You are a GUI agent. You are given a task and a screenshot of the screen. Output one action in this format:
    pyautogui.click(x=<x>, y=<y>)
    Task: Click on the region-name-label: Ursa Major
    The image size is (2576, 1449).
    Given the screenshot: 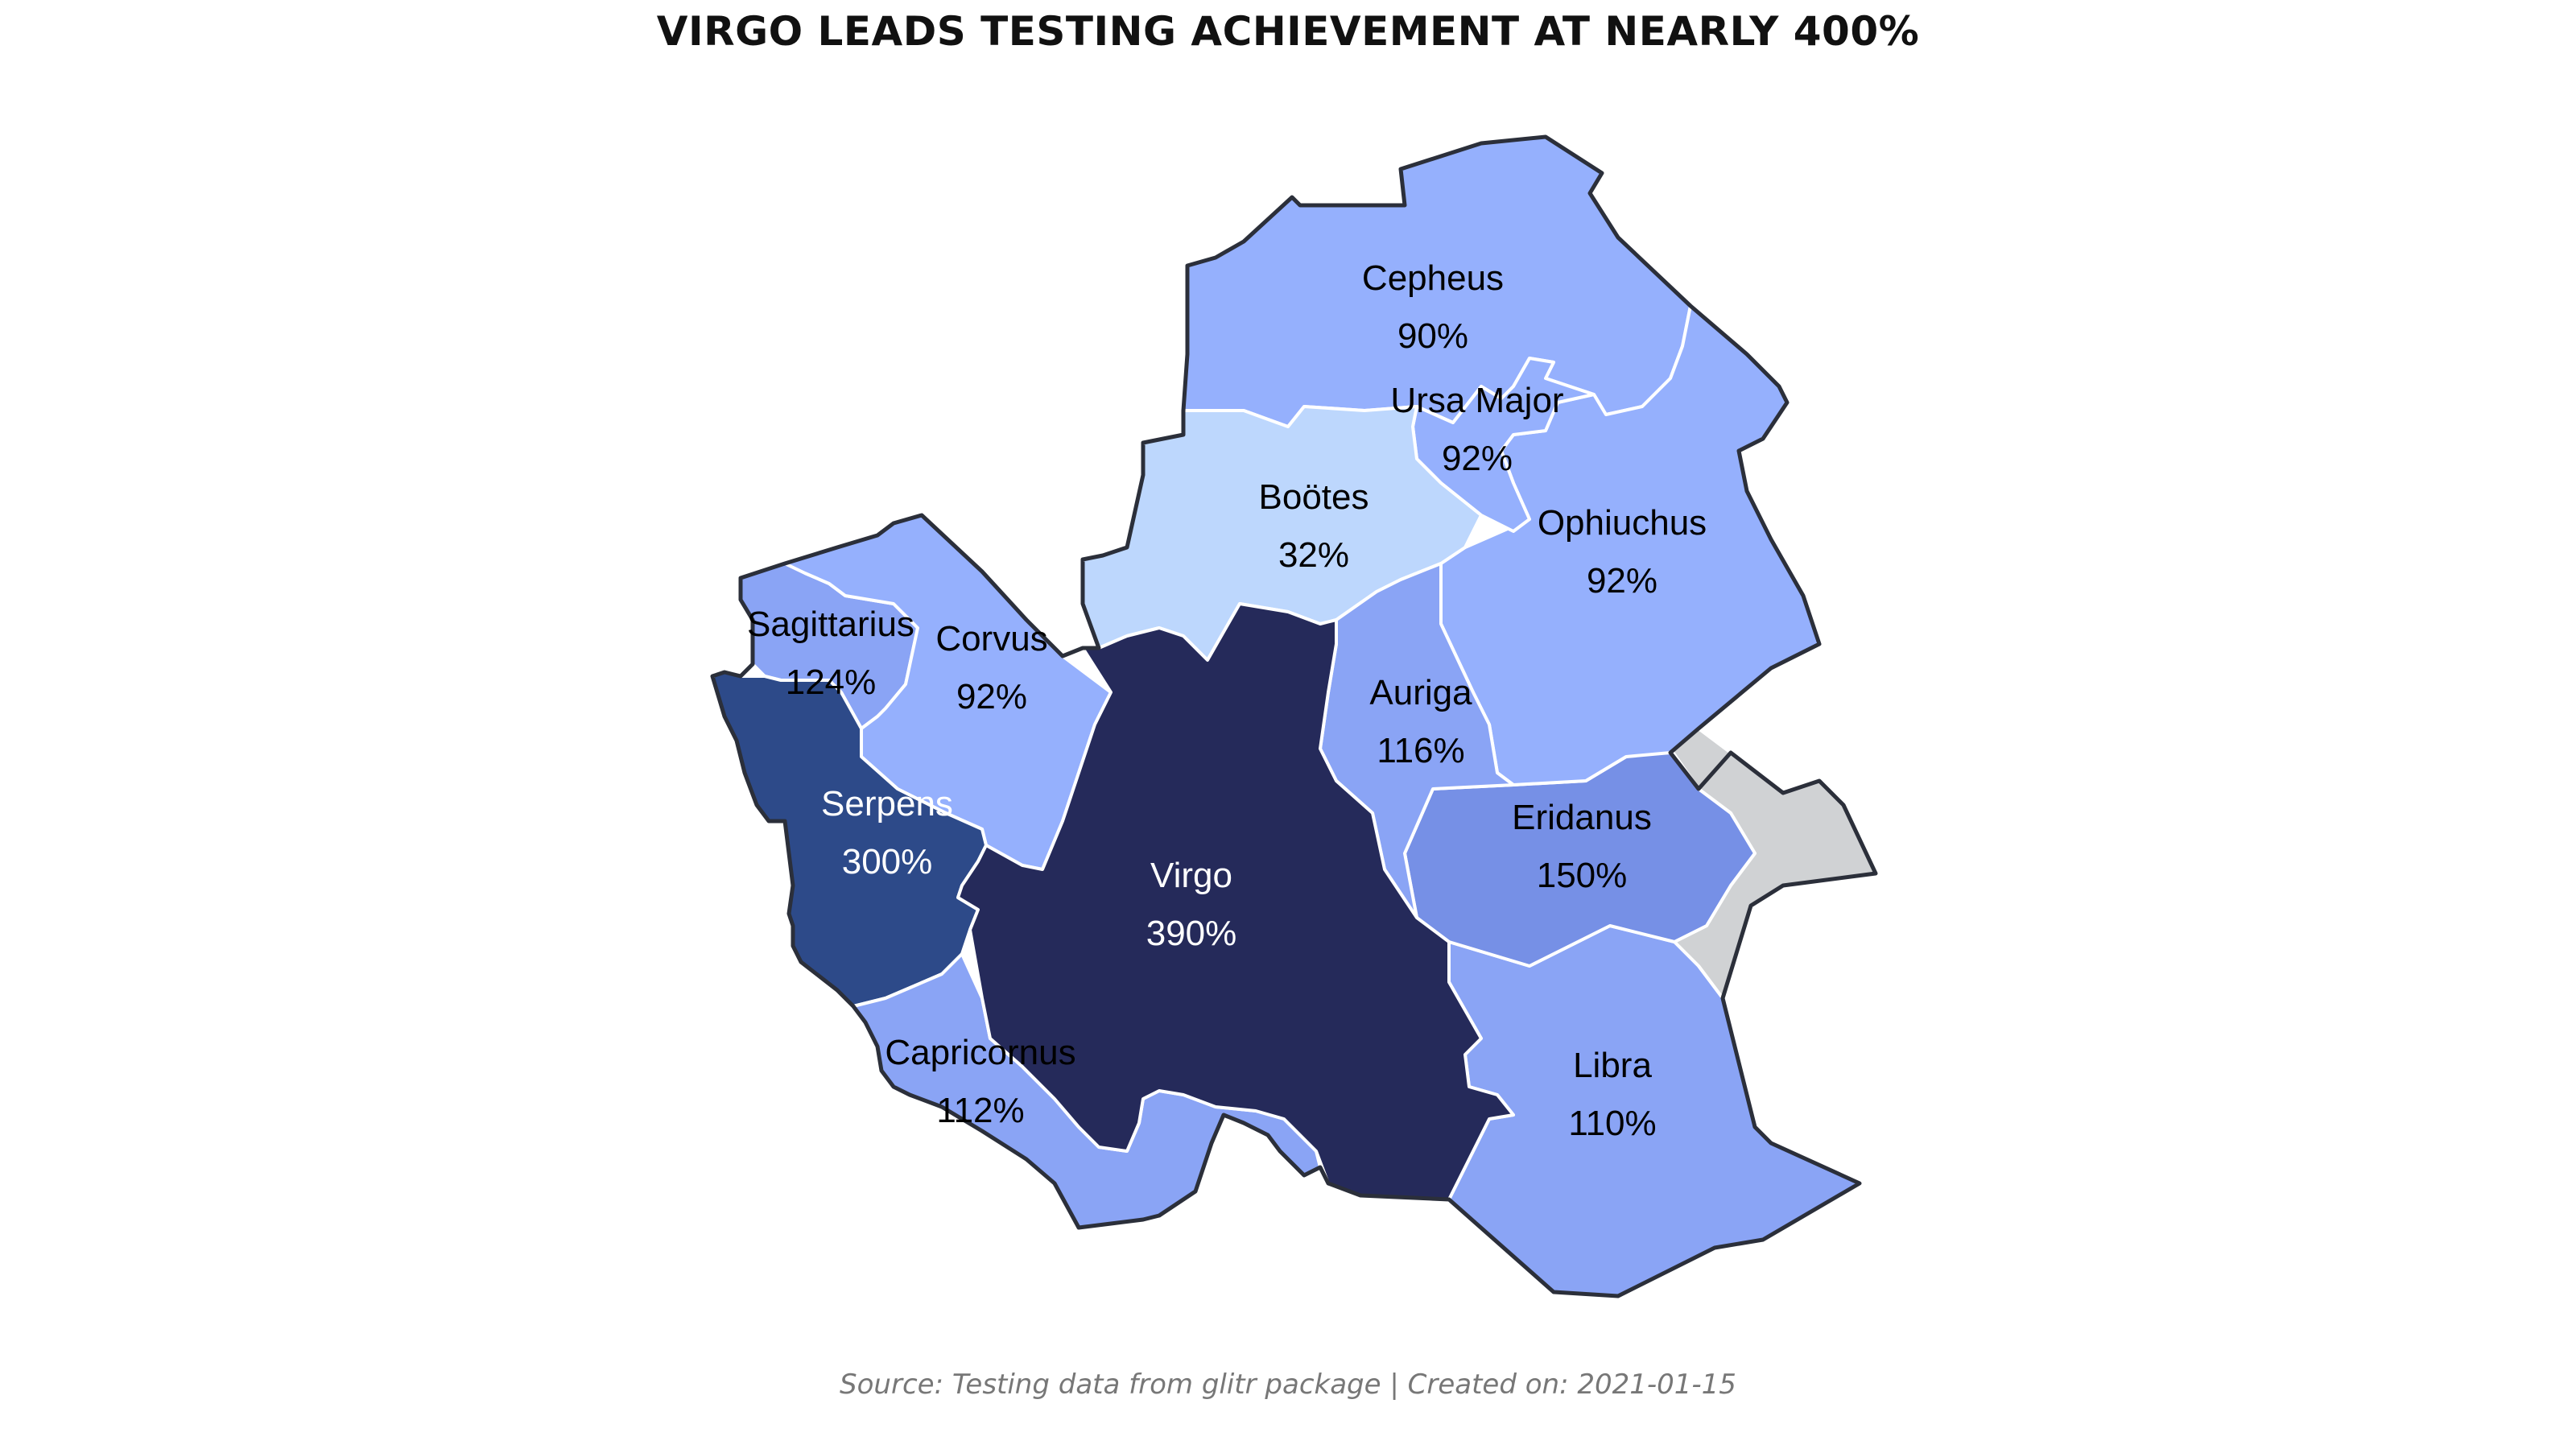 What is the action you would take?
    pyautogui.click(x=1476, y=400)
    